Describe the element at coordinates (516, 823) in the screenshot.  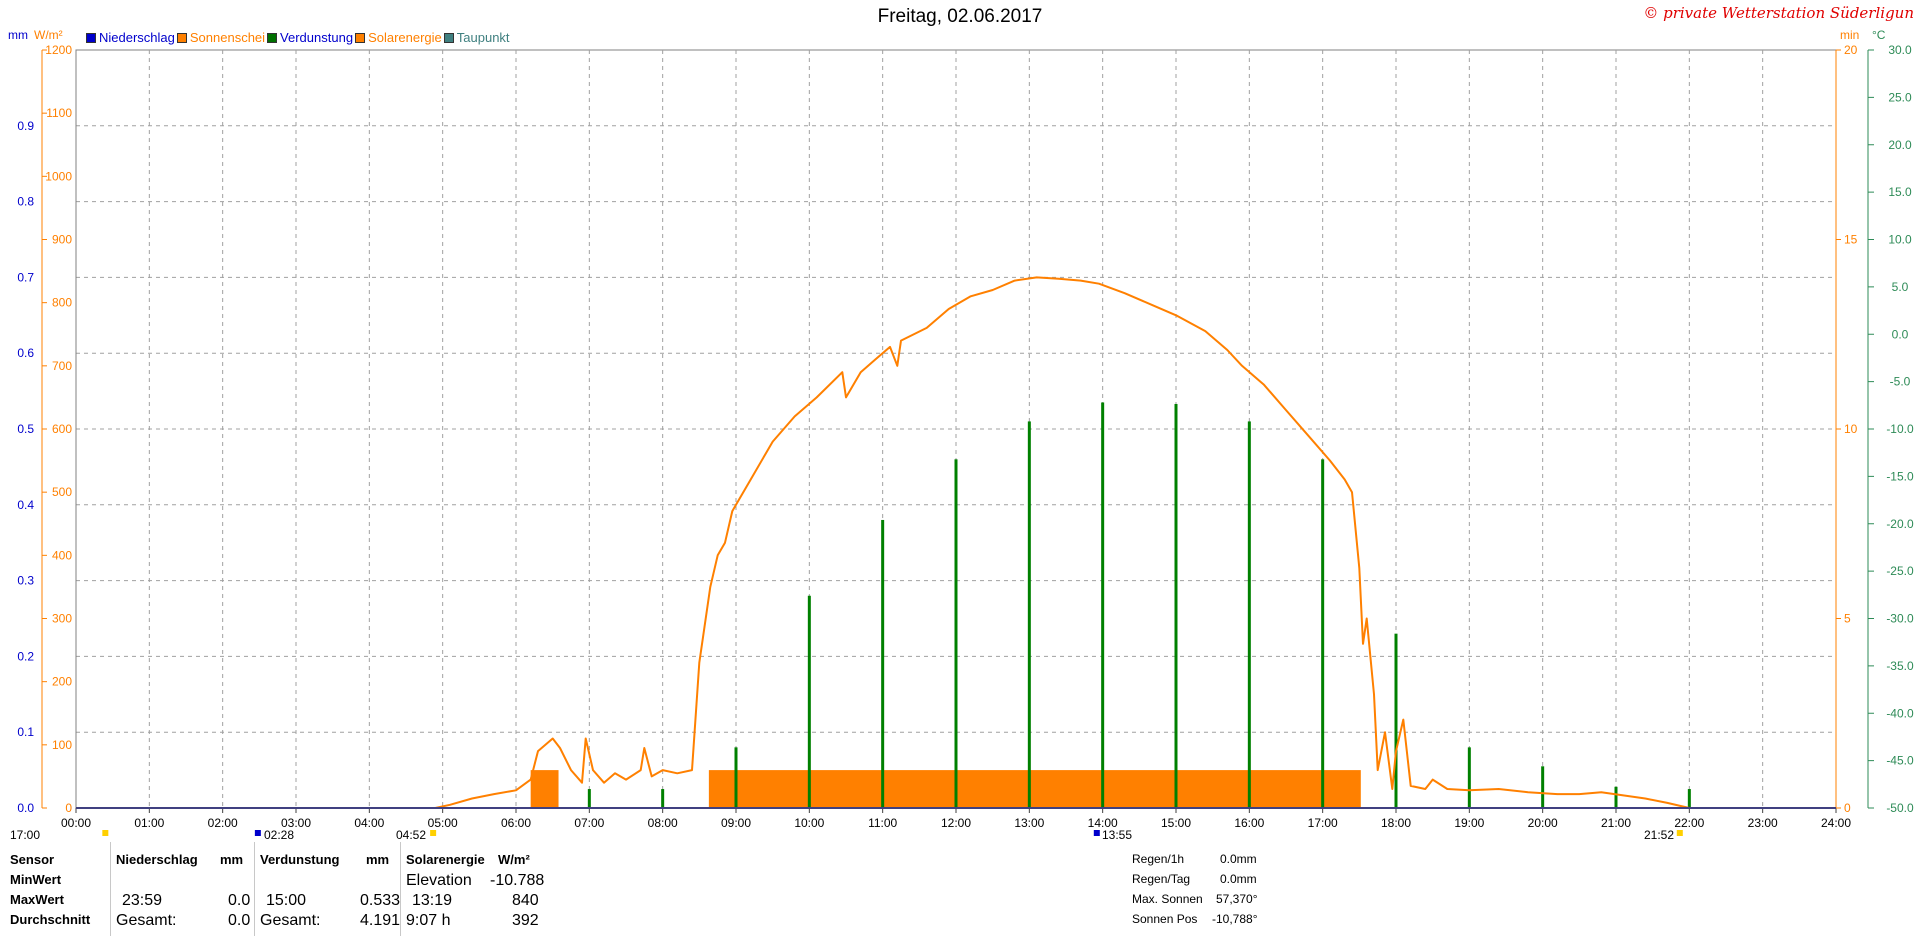
I see `x-tick-label: 06:00` at that location.